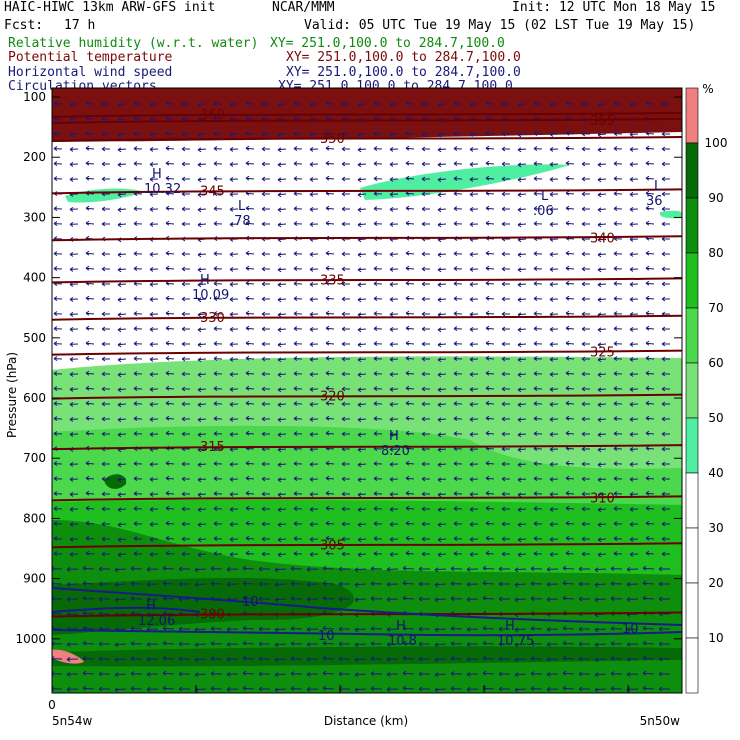 The width and height of the screenshot is (740, 740). What do you see at coordinates (332, 139) in the screenshot?
I see `theta-label-350: 350` at bounding box center [332, 139].